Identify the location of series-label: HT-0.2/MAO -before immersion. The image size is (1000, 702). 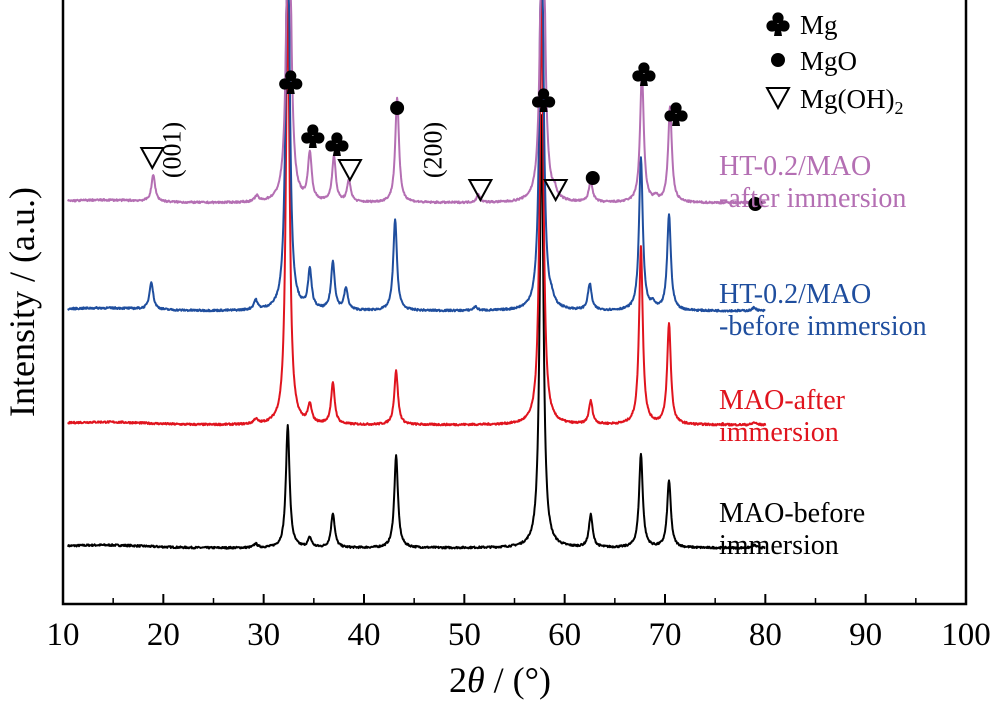
(823, 310).